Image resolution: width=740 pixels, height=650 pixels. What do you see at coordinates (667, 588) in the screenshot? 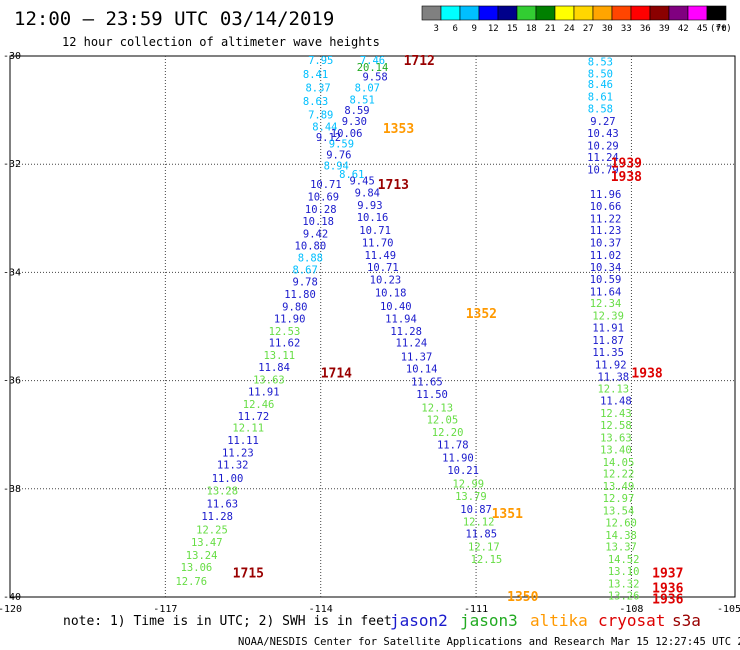
I see `pass-time-label: 1936` at bounding box center [667, 588].